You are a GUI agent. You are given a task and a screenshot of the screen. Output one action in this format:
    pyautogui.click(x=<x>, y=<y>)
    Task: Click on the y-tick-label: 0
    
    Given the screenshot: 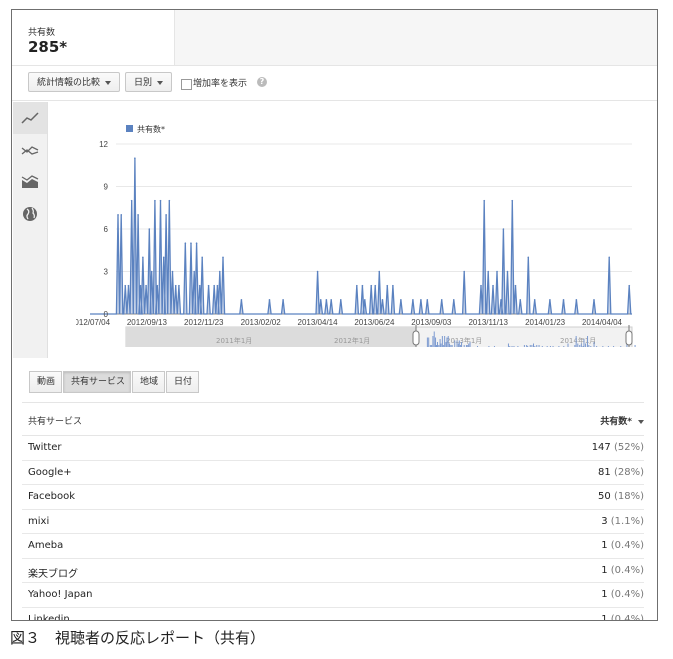 What is the action you would take?
    pyautogui.click(x=106, y=314)
    